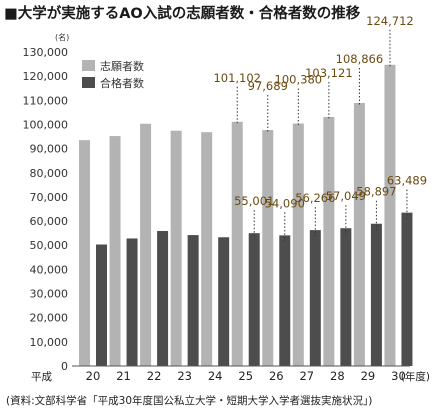 The height and width of the screenshot is (413, 440). Describe the element at coordinates (184, 376) in the screenshot. I see `x-tick-label: 23` at that location.